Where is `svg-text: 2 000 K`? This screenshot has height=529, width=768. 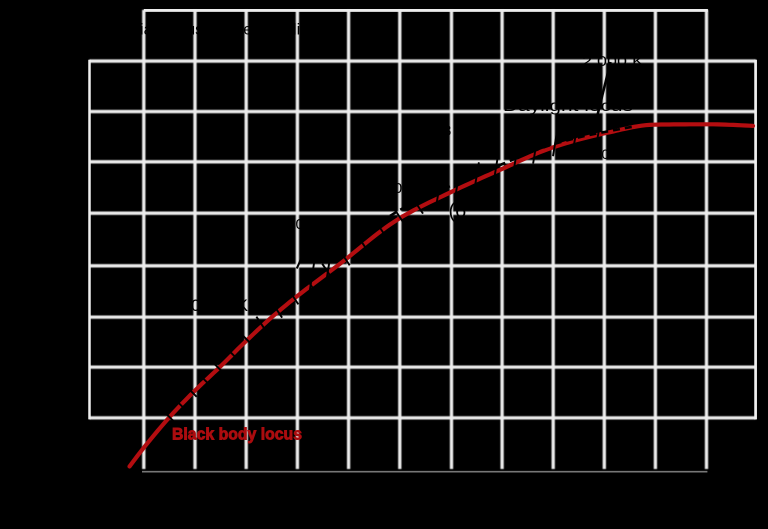 svg-text: 2 000 K is located at coordinates (613, 61).